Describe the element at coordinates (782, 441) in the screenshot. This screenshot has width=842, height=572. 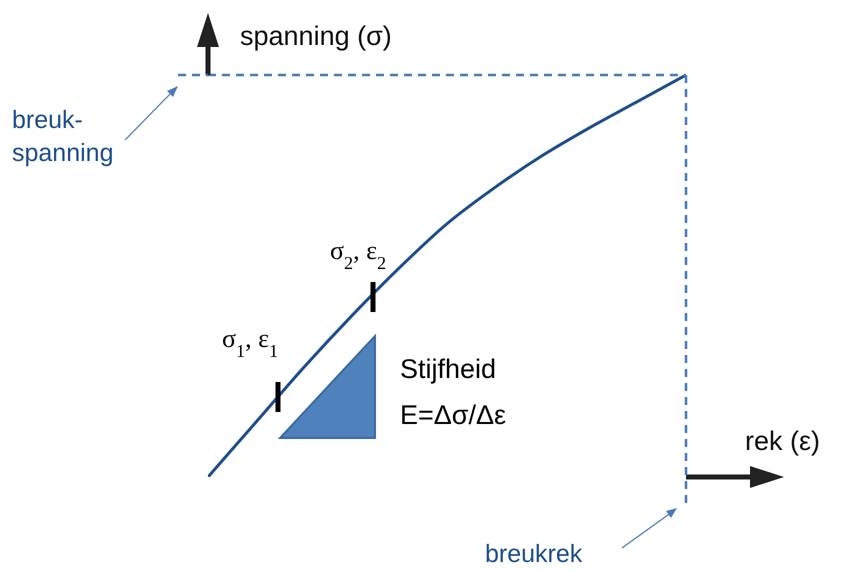
I see `x-axis-title: rek (ε)` at that location.